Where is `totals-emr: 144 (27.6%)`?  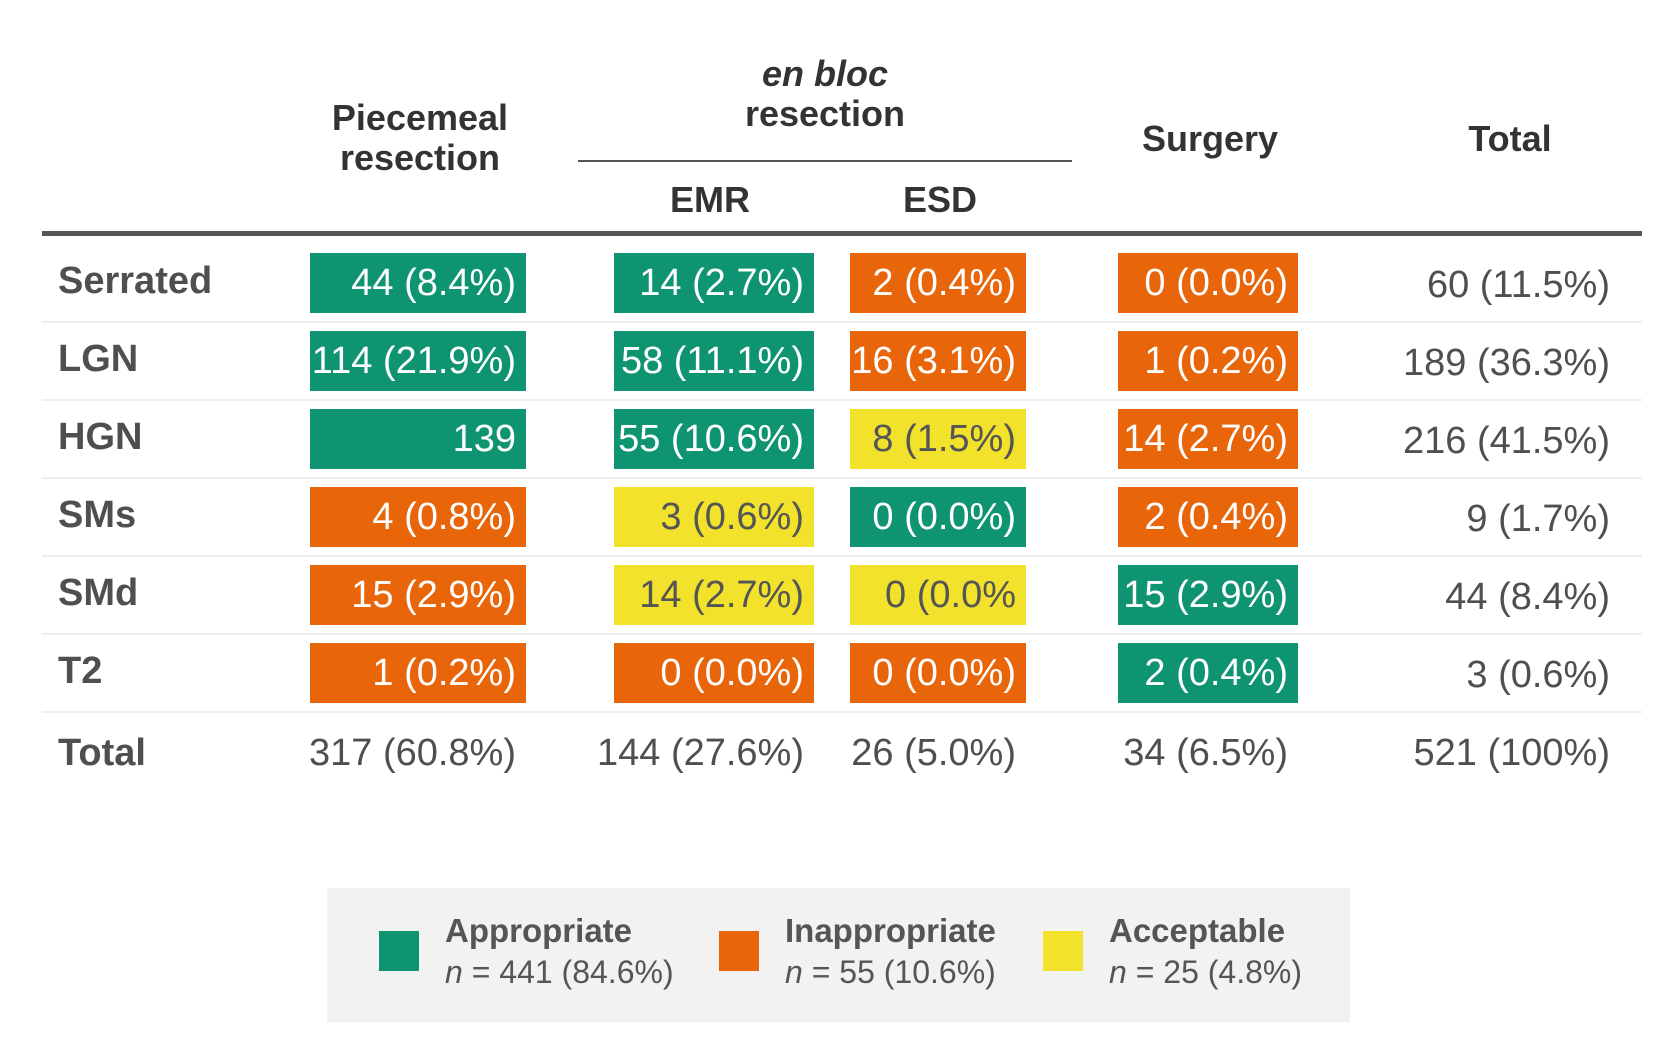 totals-emr: 144 (27.6%) is located at coordinates (700, 753).